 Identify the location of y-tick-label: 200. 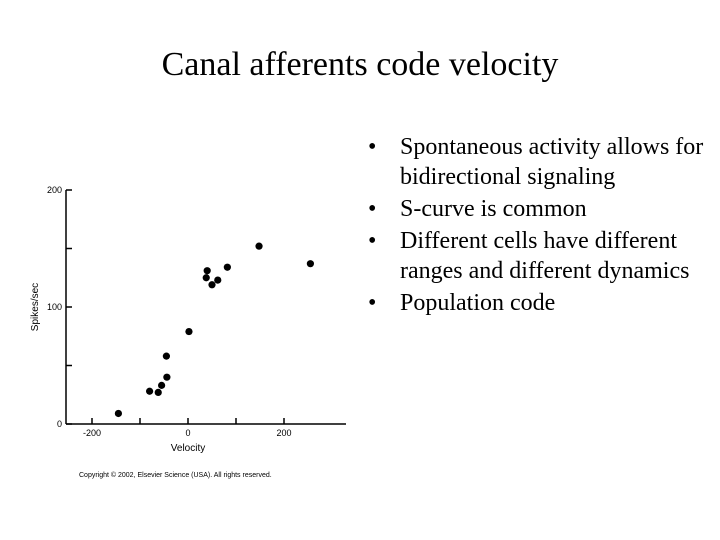
(54, 190).